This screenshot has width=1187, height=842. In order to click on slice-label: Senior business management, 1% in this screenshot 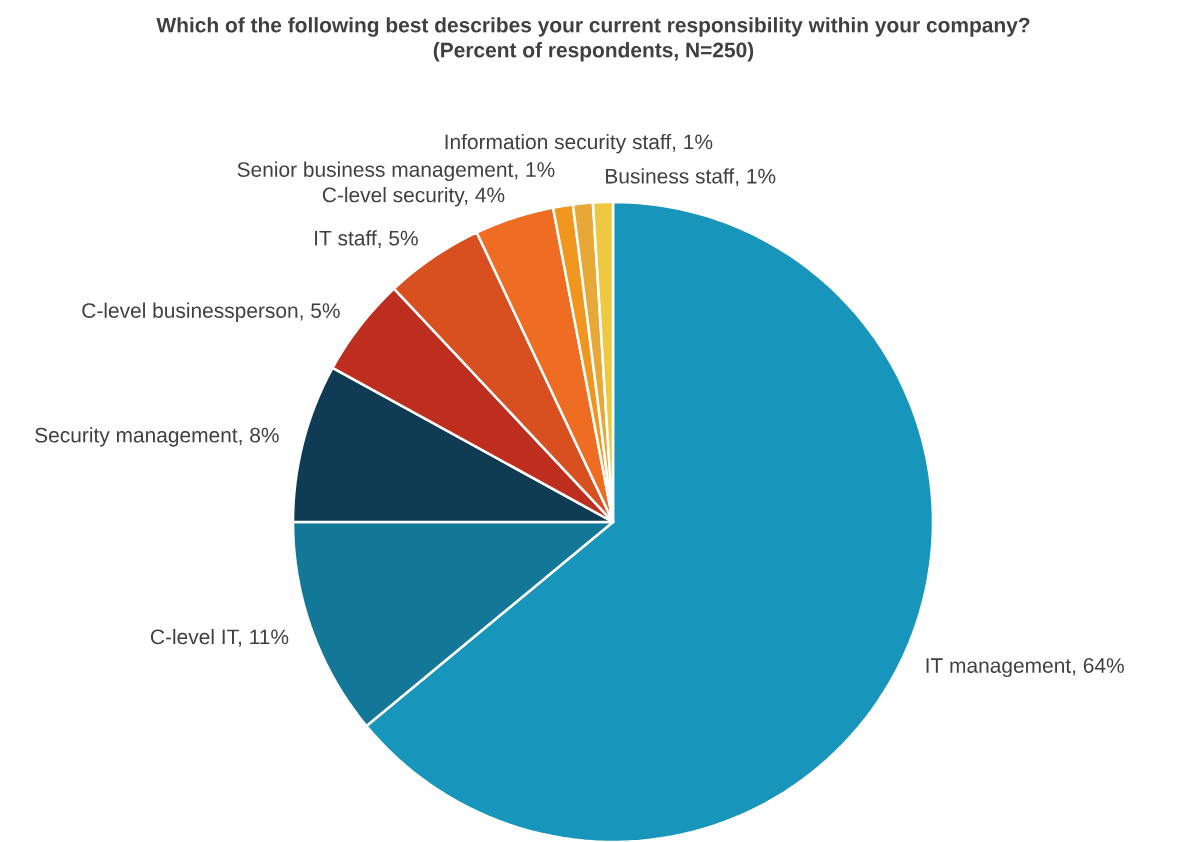, I will do `click(396, 171)`.